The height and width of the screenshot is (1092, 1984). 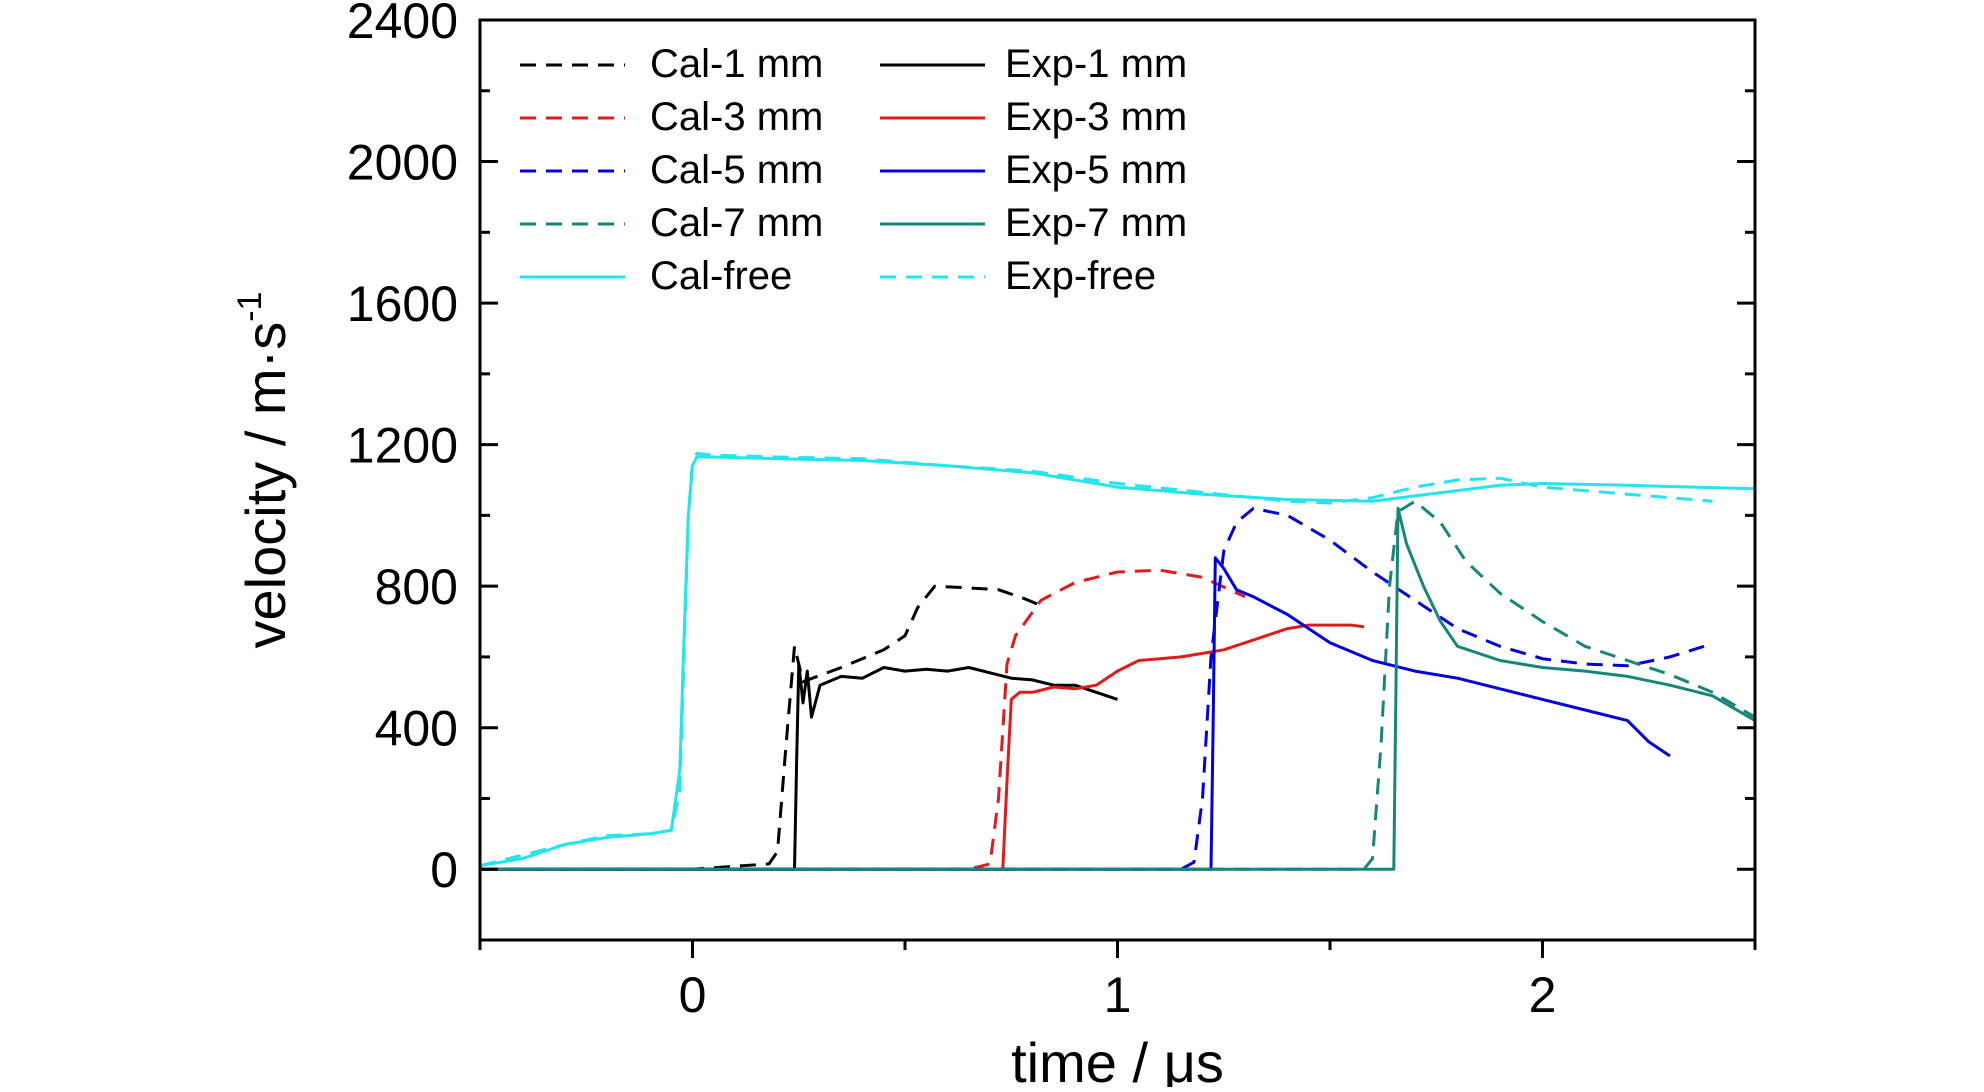 I want to click on legend-label: Exp-1 mm, so click(x=1096, y=64).